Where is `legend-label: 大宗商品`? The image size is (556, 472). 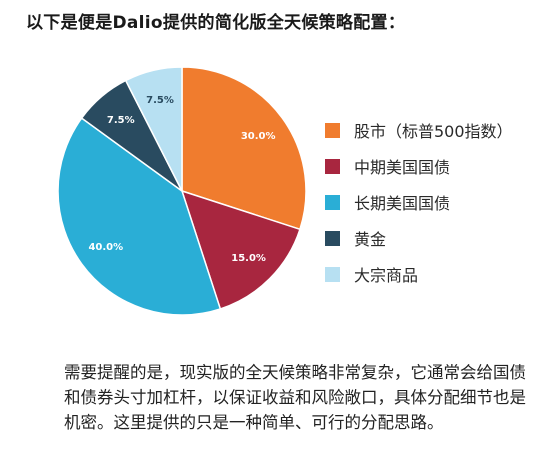 legend-label: 大宗商品 is located at coordinates (386, 275).